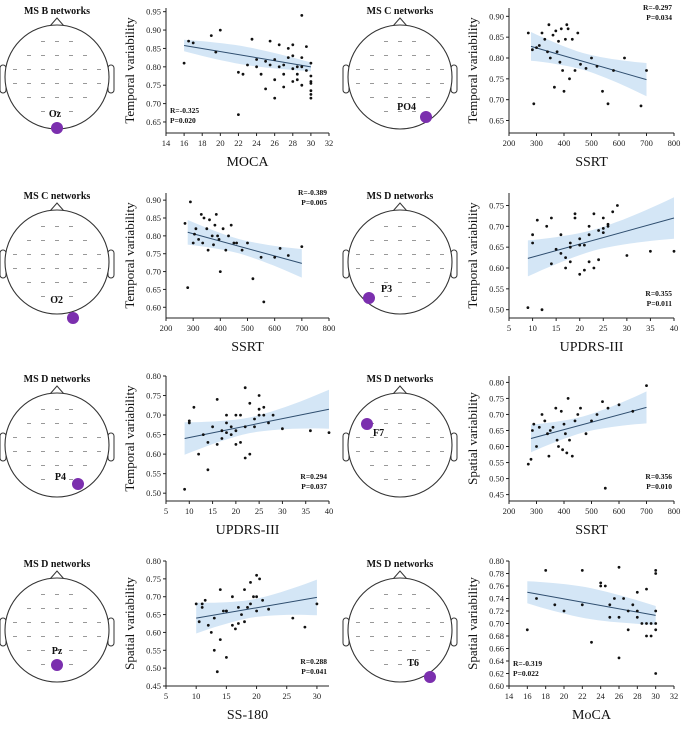 The height and width of the screenshot is (735, 685). Describe the element at coordinates (660, 303) in the screenshot. I see `p-value: P=0.011` at that location.